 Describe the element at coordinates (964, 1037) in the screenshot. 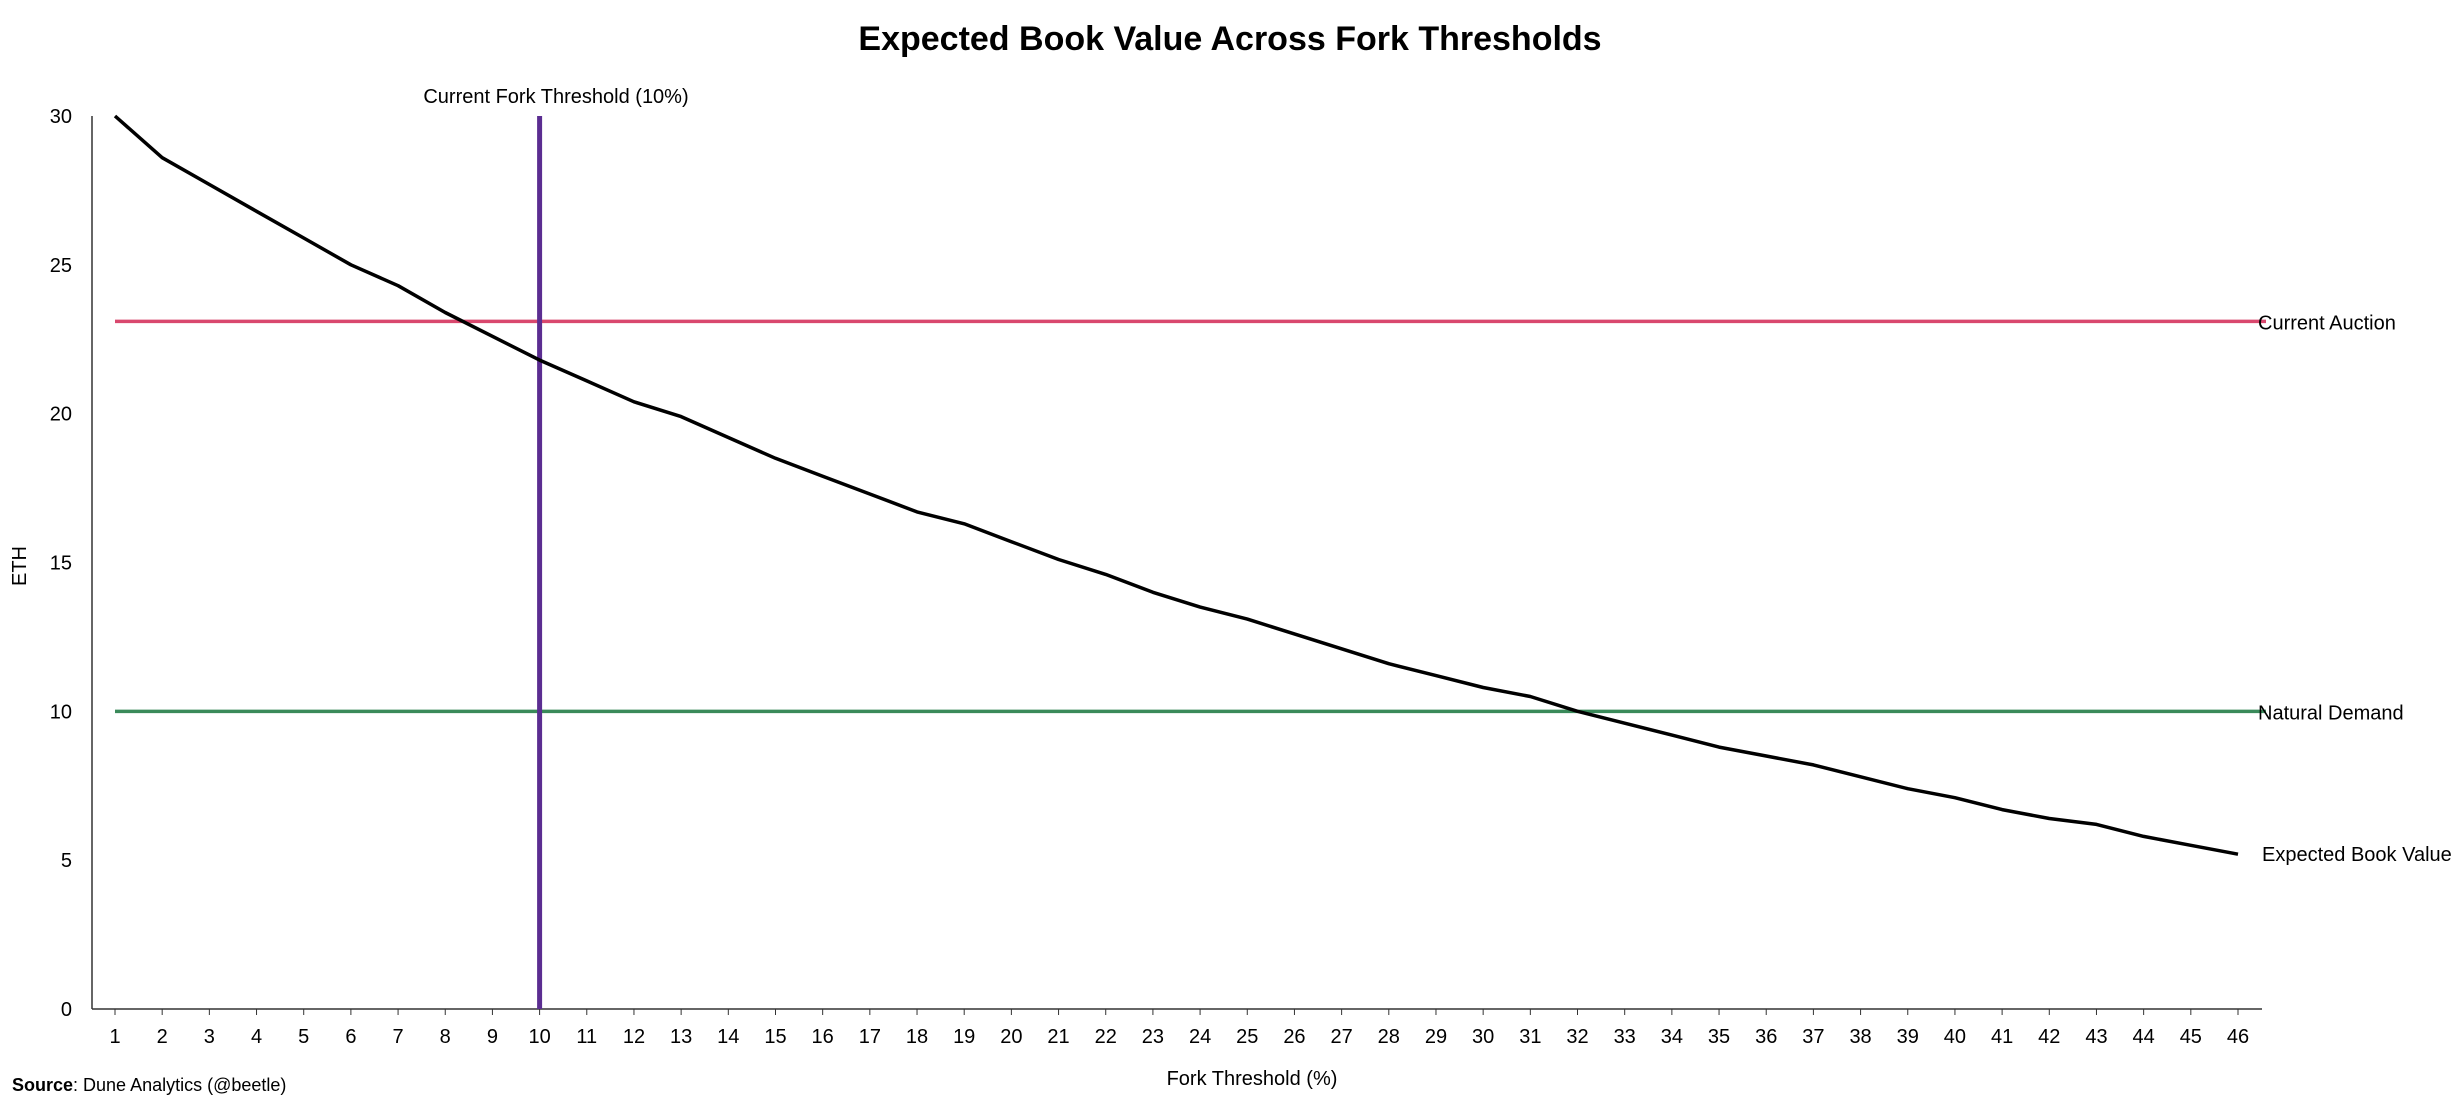

I see `x-tick-label: 19` at that location.